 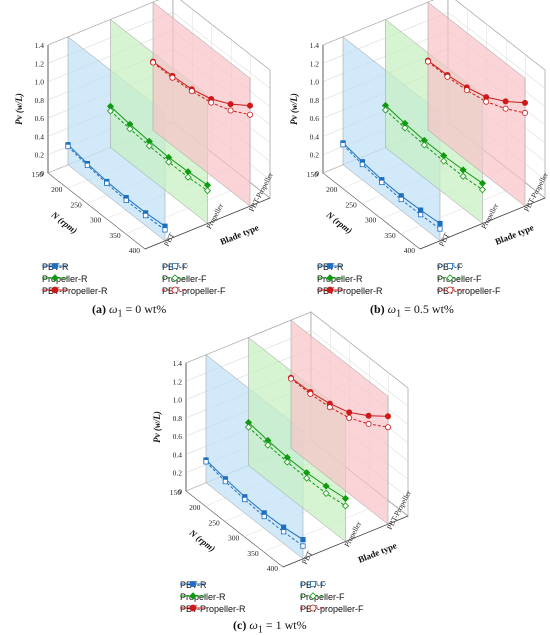 I want to click on blade-axis-label: Blade type, so click(x=378, y=552).